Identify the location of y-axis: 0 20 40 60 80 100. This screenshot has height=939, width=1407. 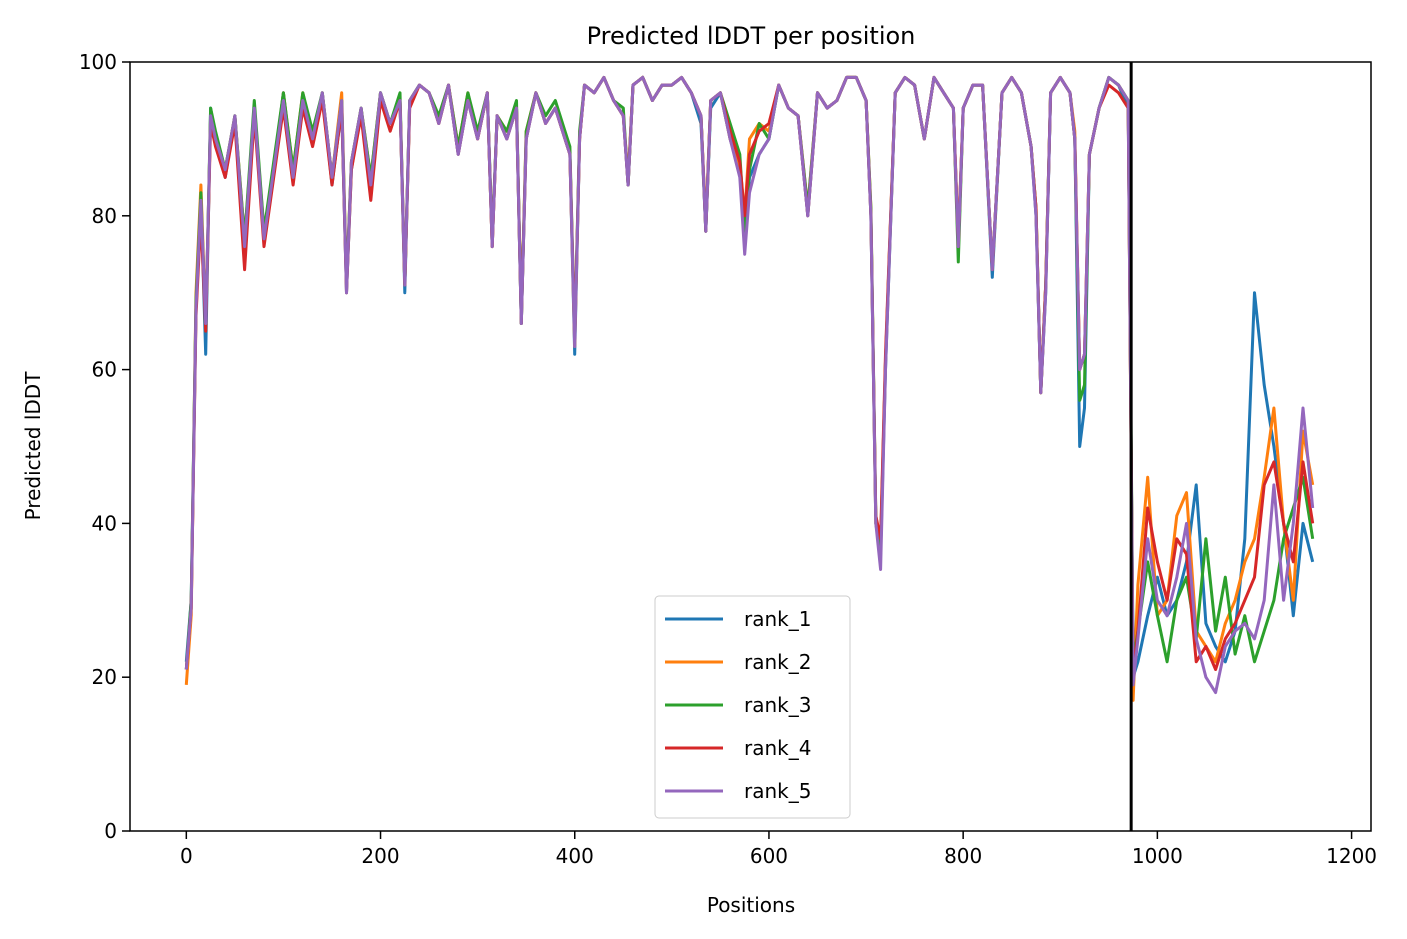
(104, 446).